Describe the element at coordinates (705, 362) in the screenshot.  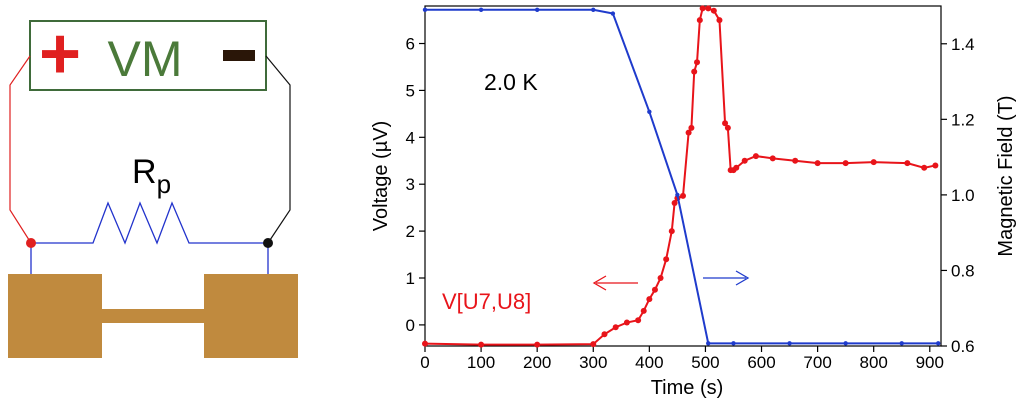
I see `x-tick-label: 500` at that location.